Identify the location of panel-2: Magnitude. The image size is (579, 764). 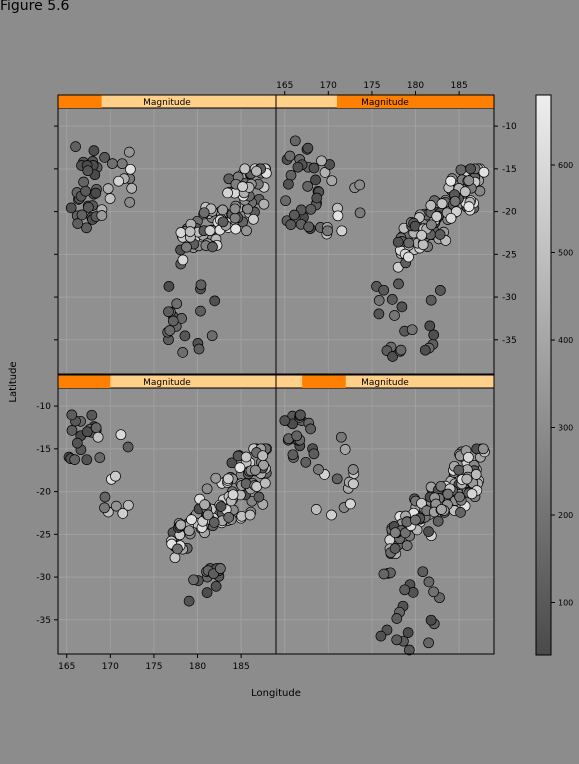
(385, 234).